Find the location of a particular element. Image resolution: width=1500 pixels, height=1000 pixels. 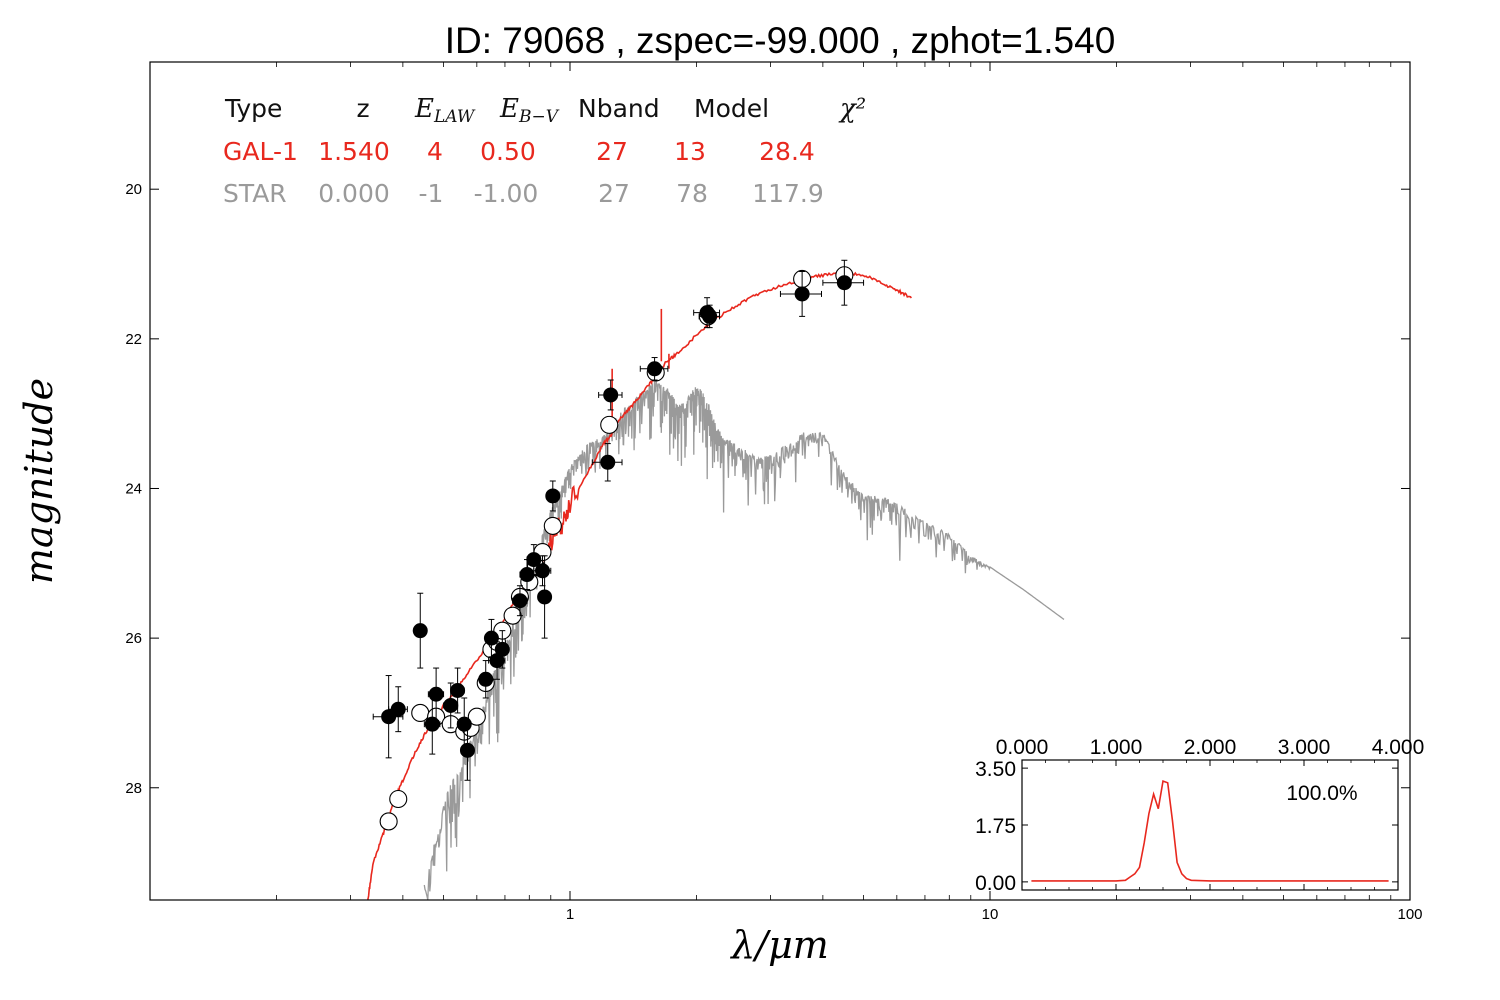

header-chi2: χ² is located at coordinates (852, 109).